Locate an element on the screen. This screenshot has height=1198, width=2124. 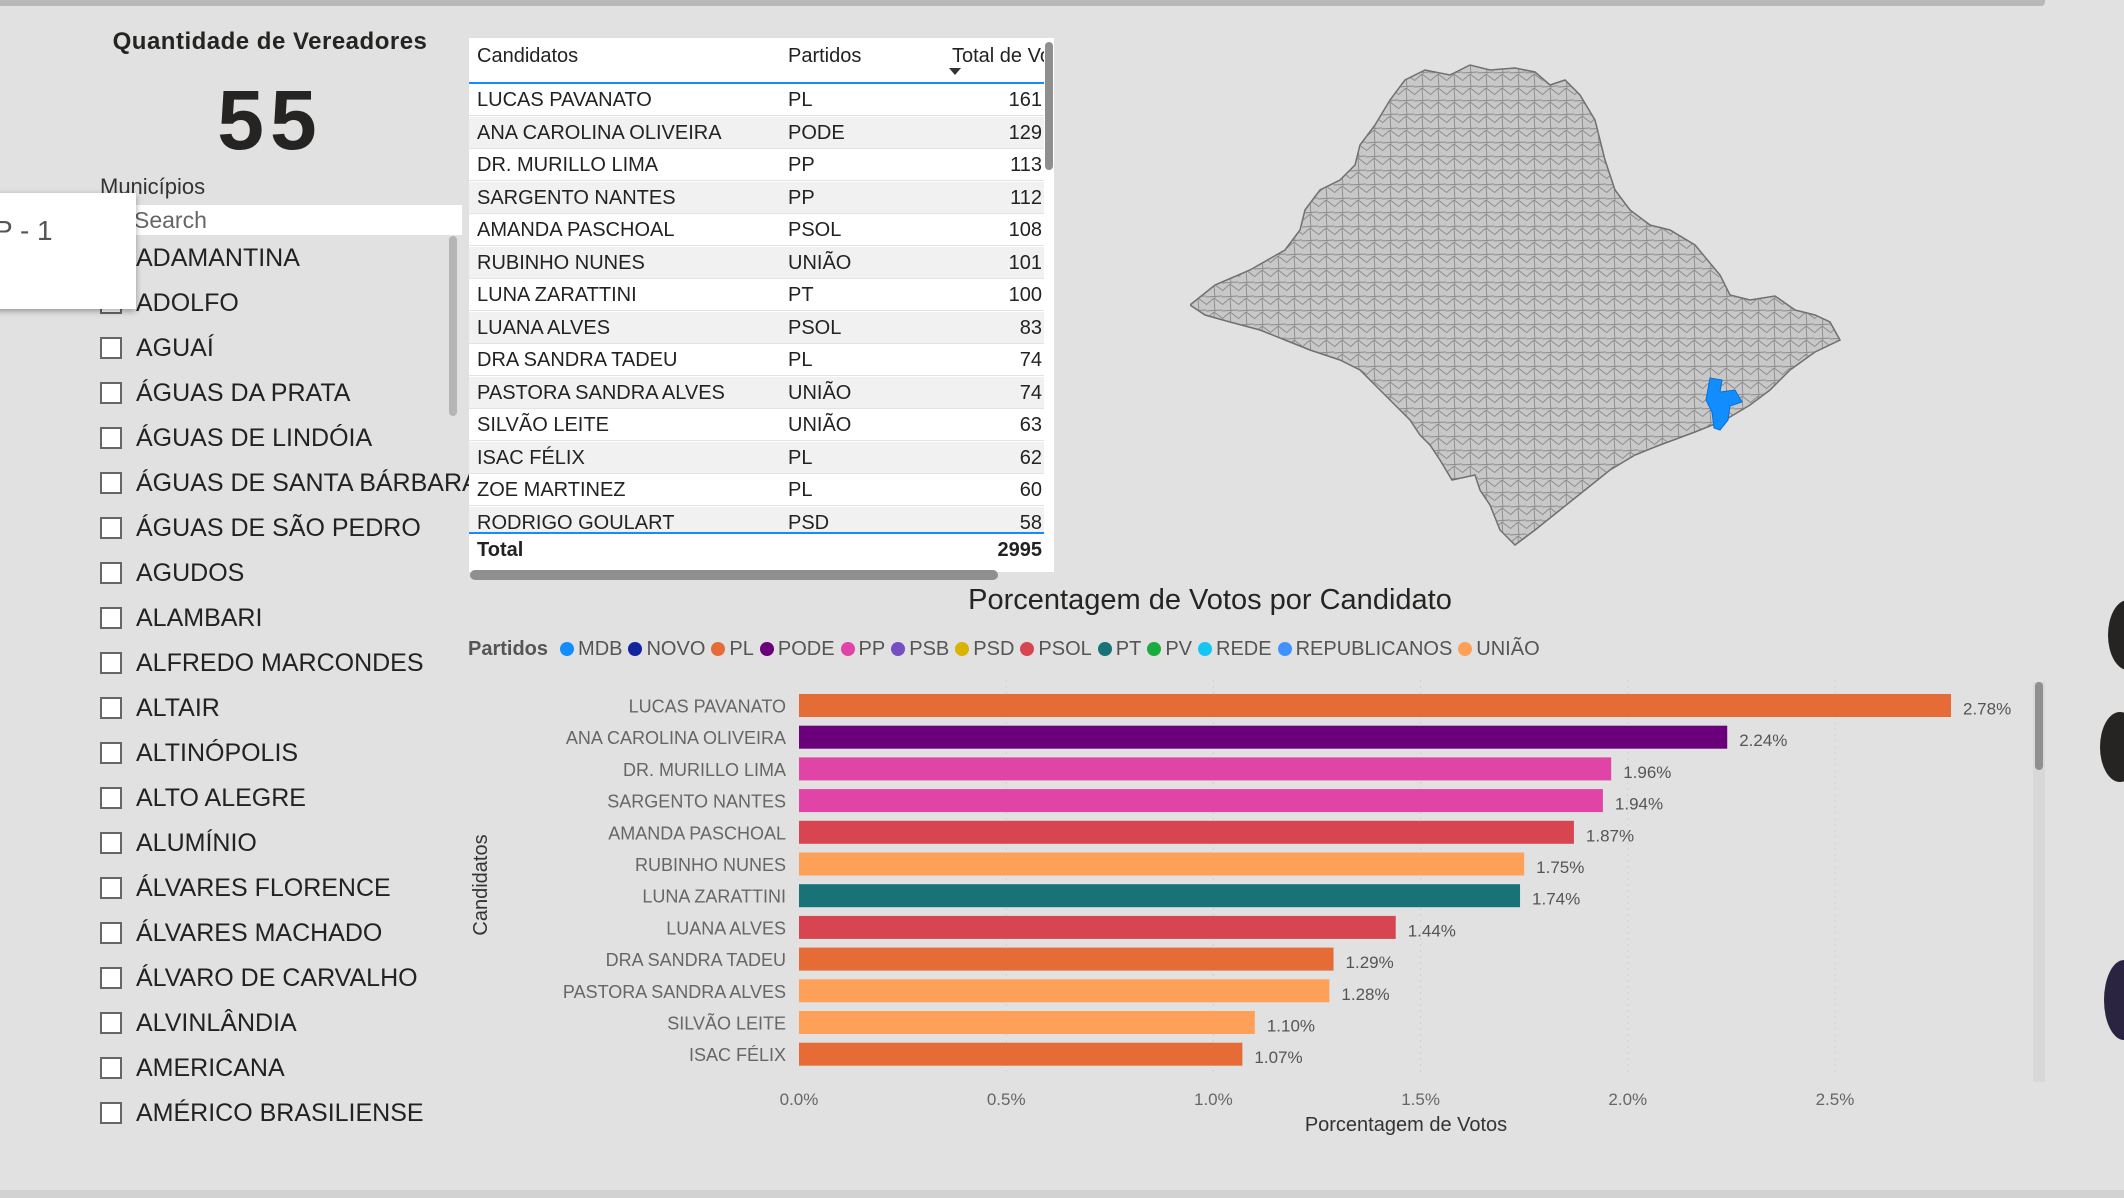
table-row: RUBINHO NUNES UNIÃO 101 is located at coordinates (756, 262).